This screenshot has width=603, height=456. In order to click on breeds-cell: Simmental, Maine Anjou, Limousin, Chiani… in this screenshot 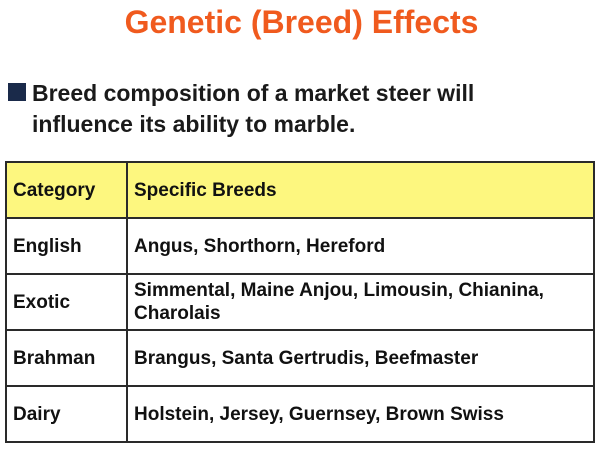, I will do `click(360, 302)`.